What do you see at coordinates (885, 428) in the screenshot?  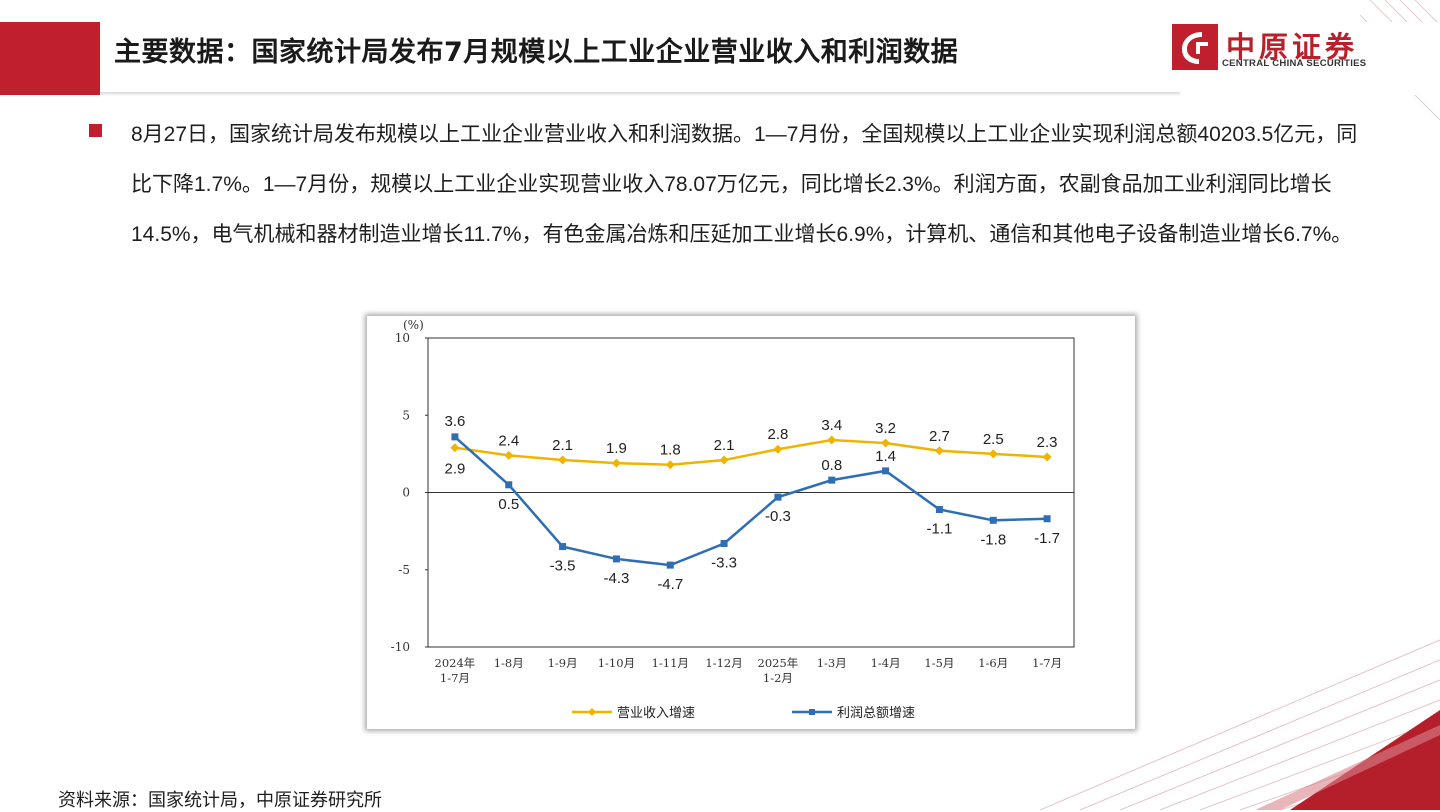 I see `data-label: 3.2` at bounding box center [885, 428].